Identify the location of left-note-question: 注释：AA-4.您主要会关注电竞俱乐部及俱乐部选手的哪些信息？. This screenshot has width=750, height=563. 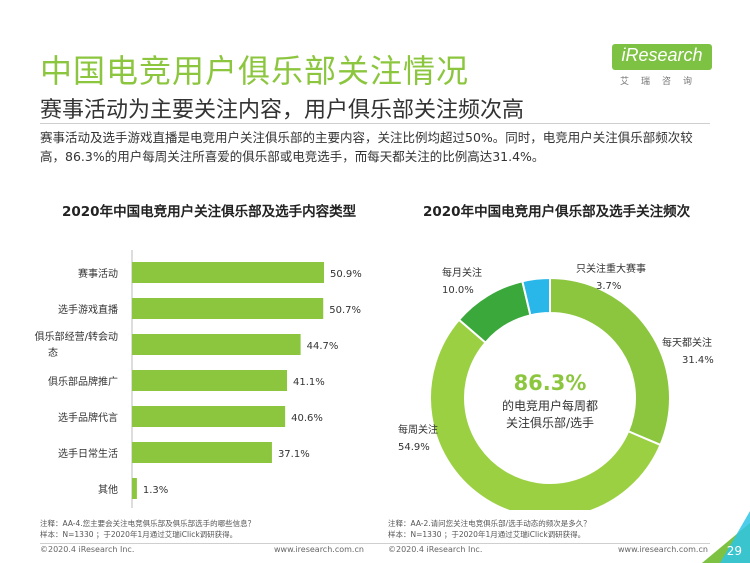
(148, 523).